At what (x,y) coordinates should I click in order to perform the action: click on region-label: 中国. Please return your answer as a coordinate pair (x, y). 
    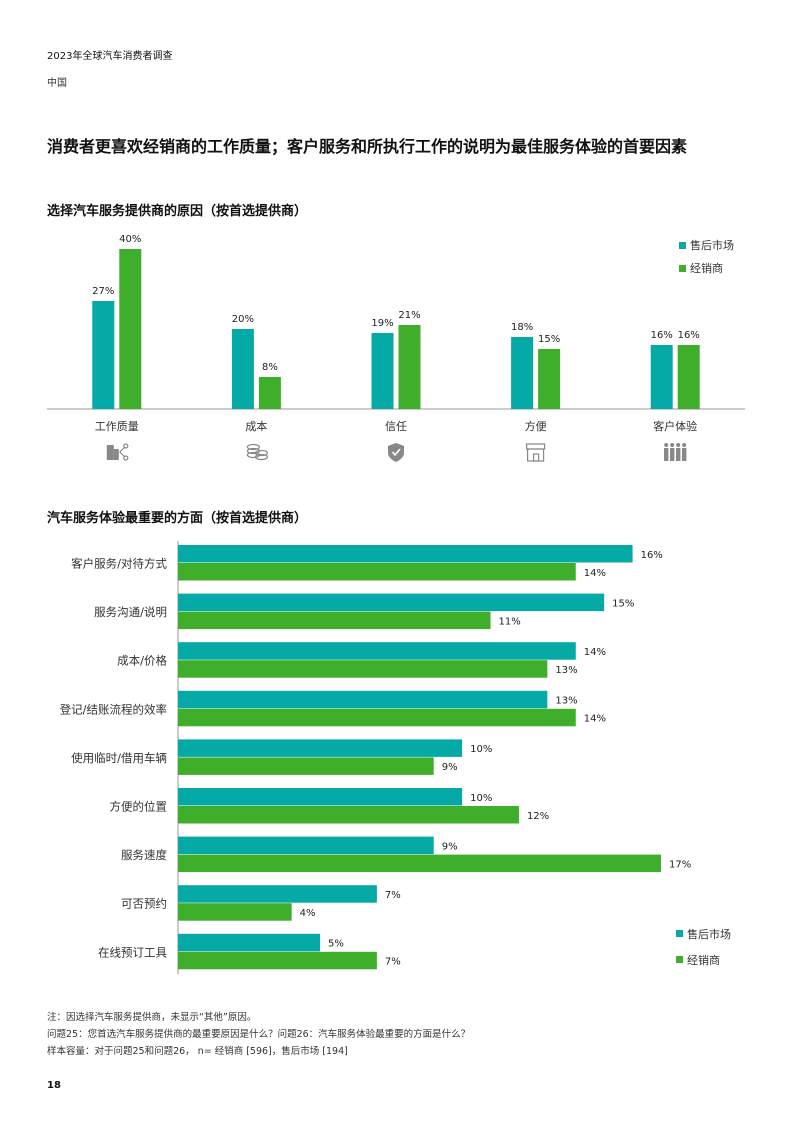
    Looking at the image, I should click on (57, 83).